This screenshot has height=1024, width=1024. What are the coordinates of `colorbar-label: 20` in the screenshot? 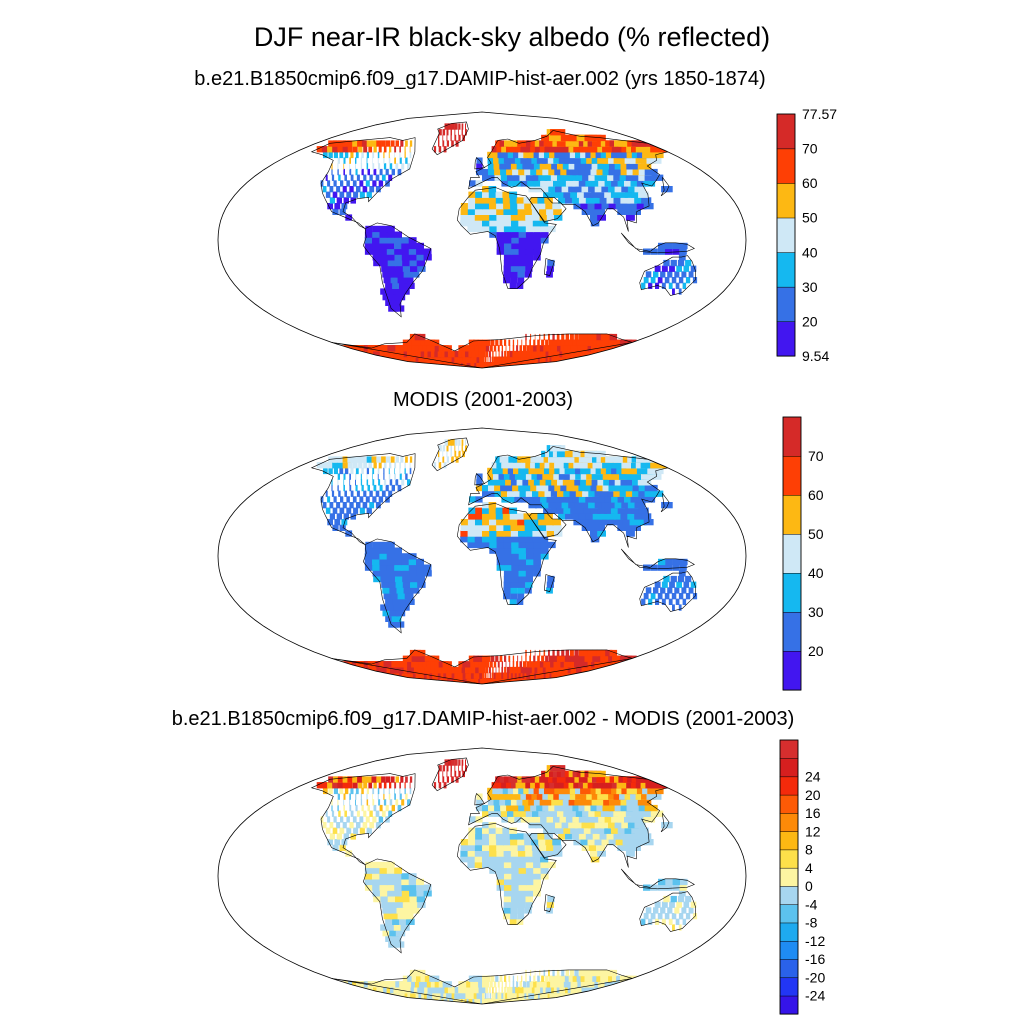 It's located at (813, 795).